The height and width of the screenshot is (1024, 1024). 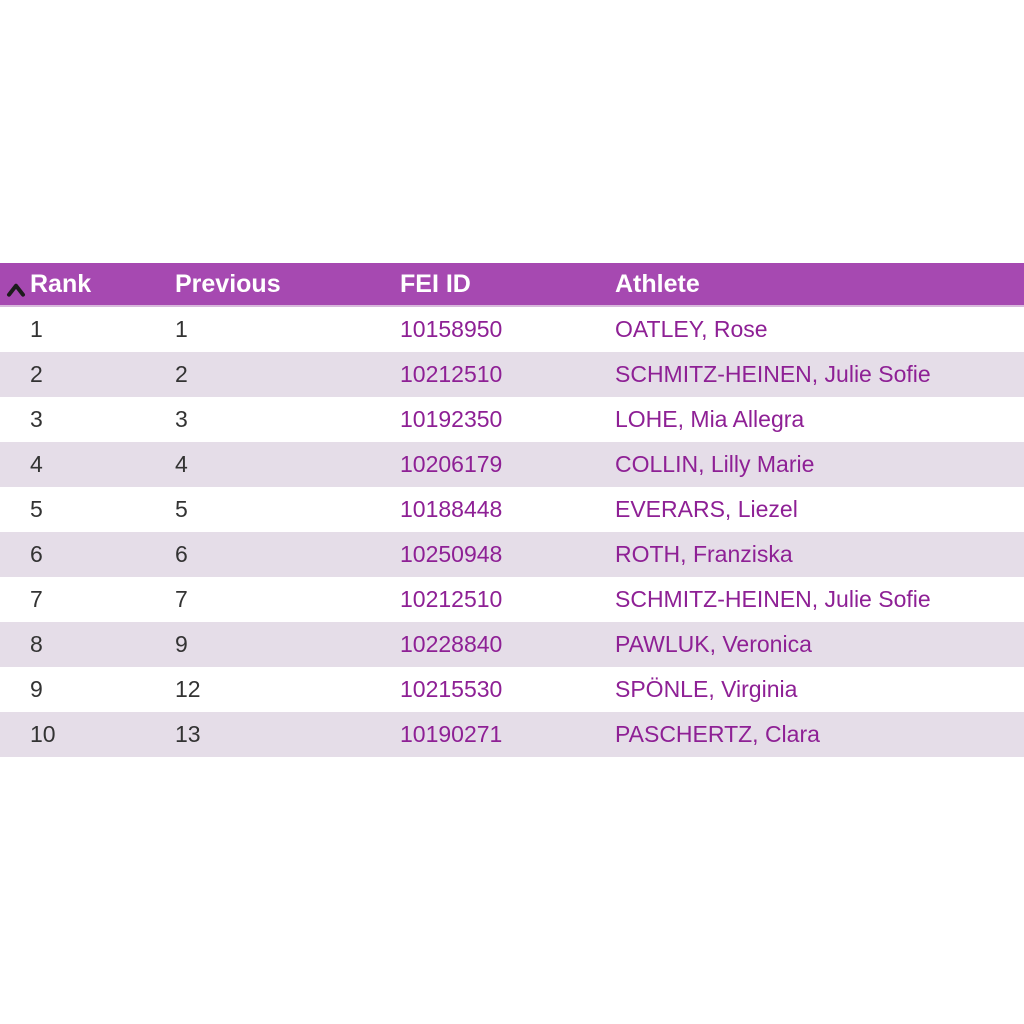 I want to click on athlete-link: PASCHERTZ, Clara, so click(x=717, y=734).